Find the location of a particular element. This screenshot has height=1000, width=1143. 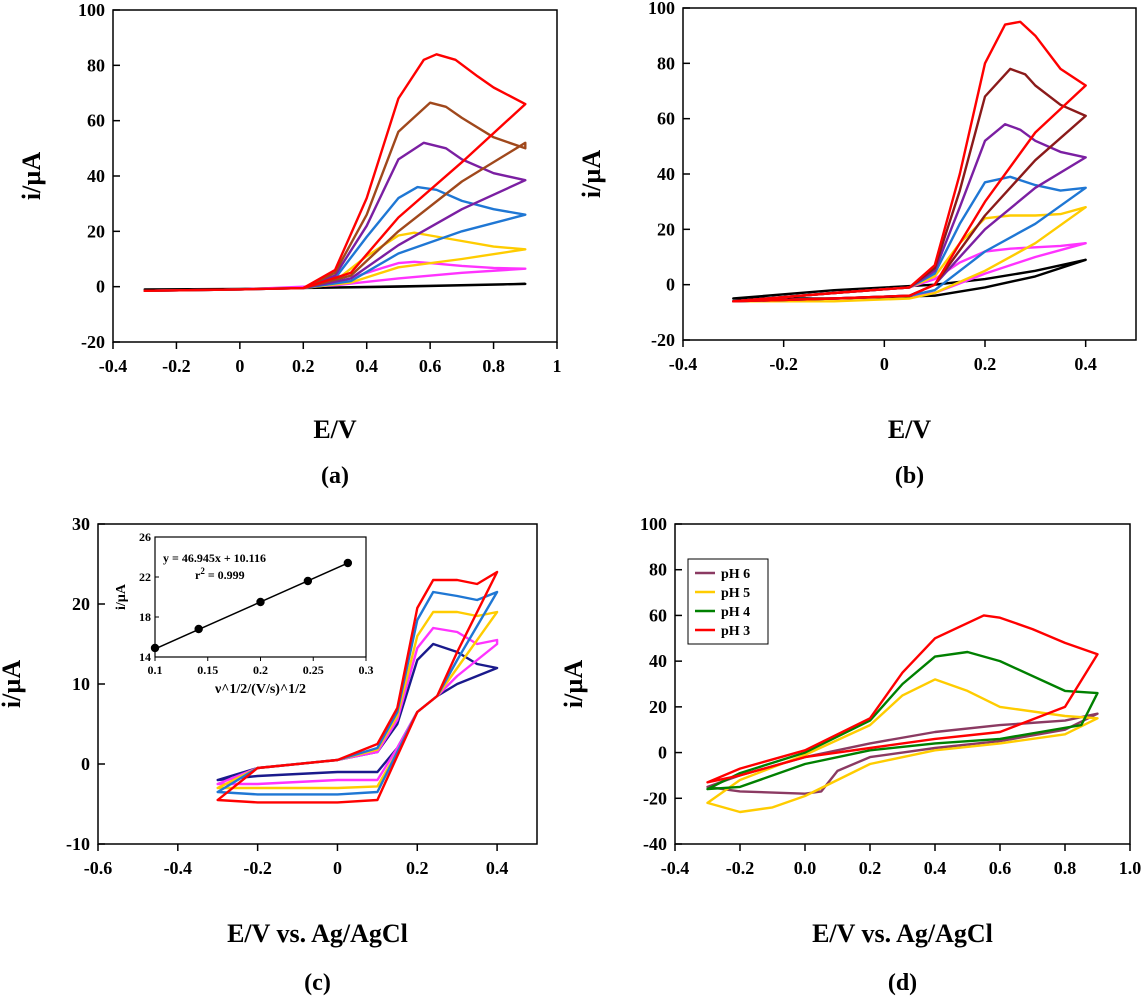

legend-entry-label: pH 6 is located at coordinates (735, 574).